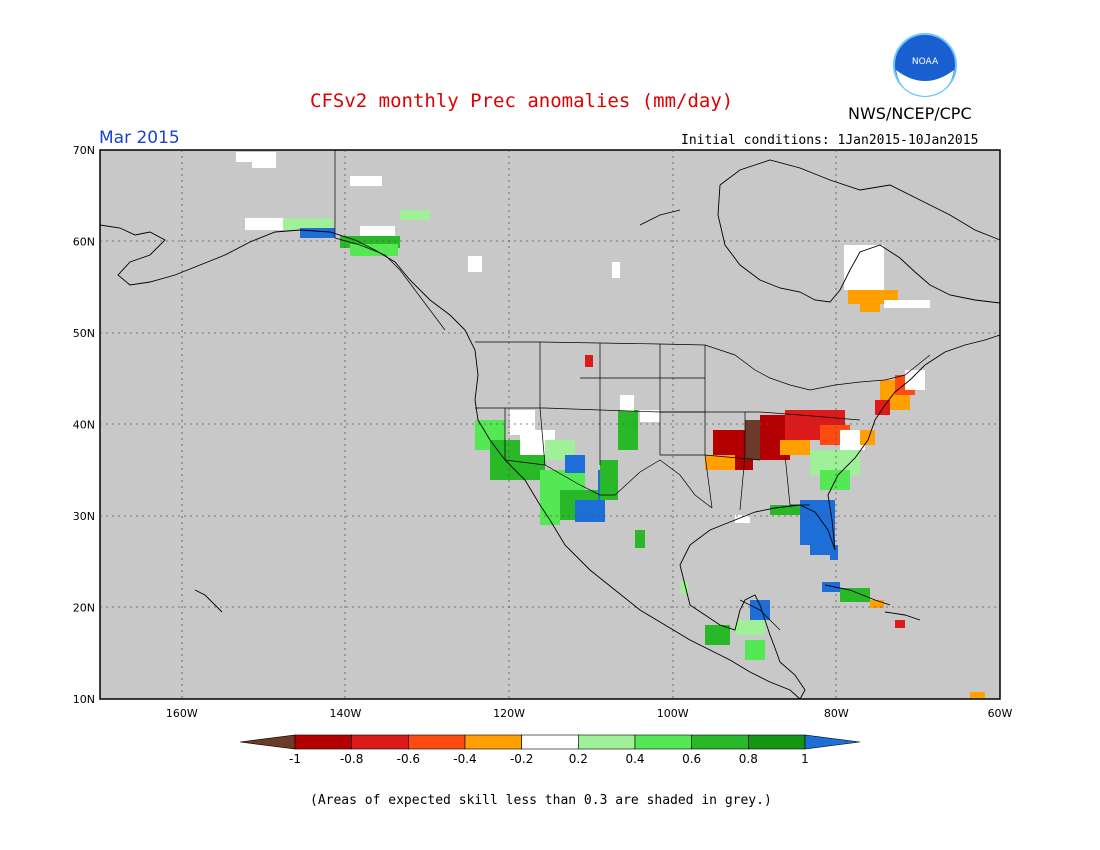 This screenshot has width=1100, height=850. What do you see at coordinates (509, 713) in the screenshot?
I see `lon-tick-label: 120W` at bounding box center [509, 713].